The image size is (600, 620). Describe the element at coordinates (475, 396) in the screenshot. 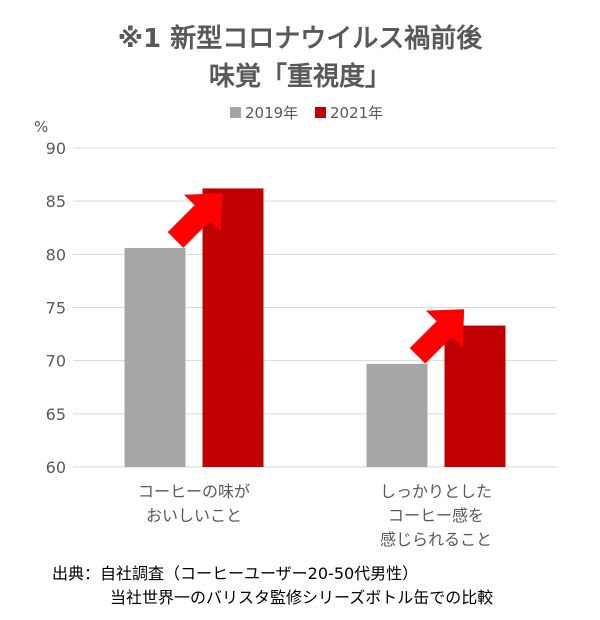

I see `bar-2021年-1` at that location.